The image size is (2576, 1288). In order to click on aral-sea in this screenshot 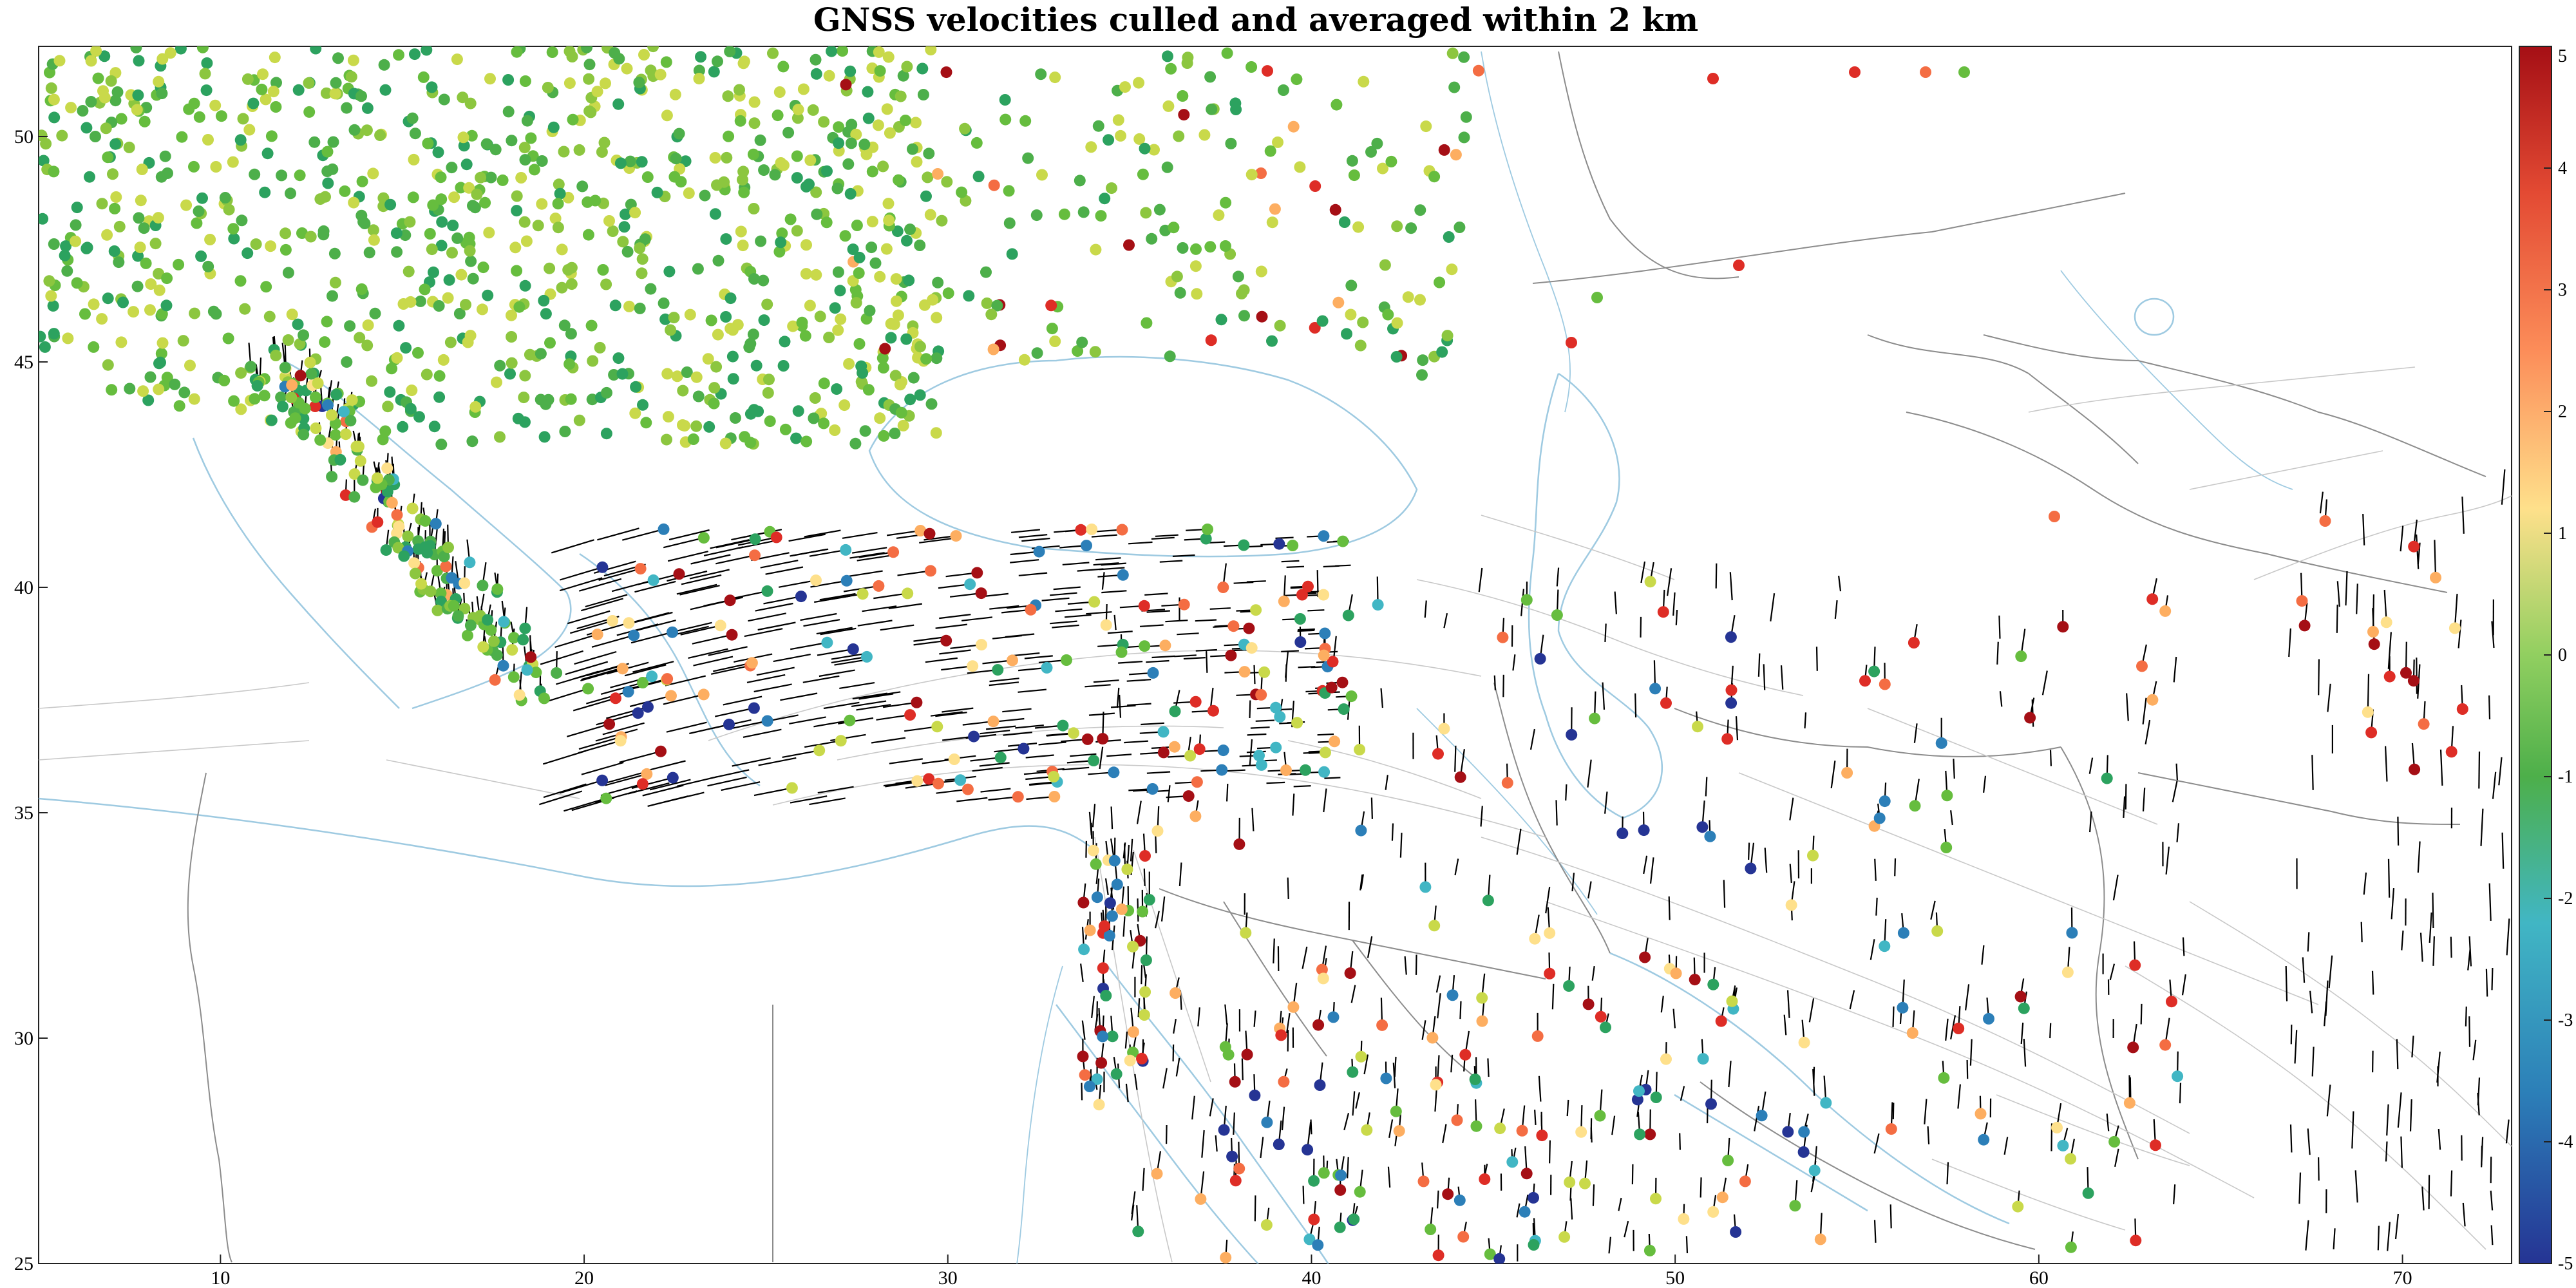, I will do `click(2154, 317)`.